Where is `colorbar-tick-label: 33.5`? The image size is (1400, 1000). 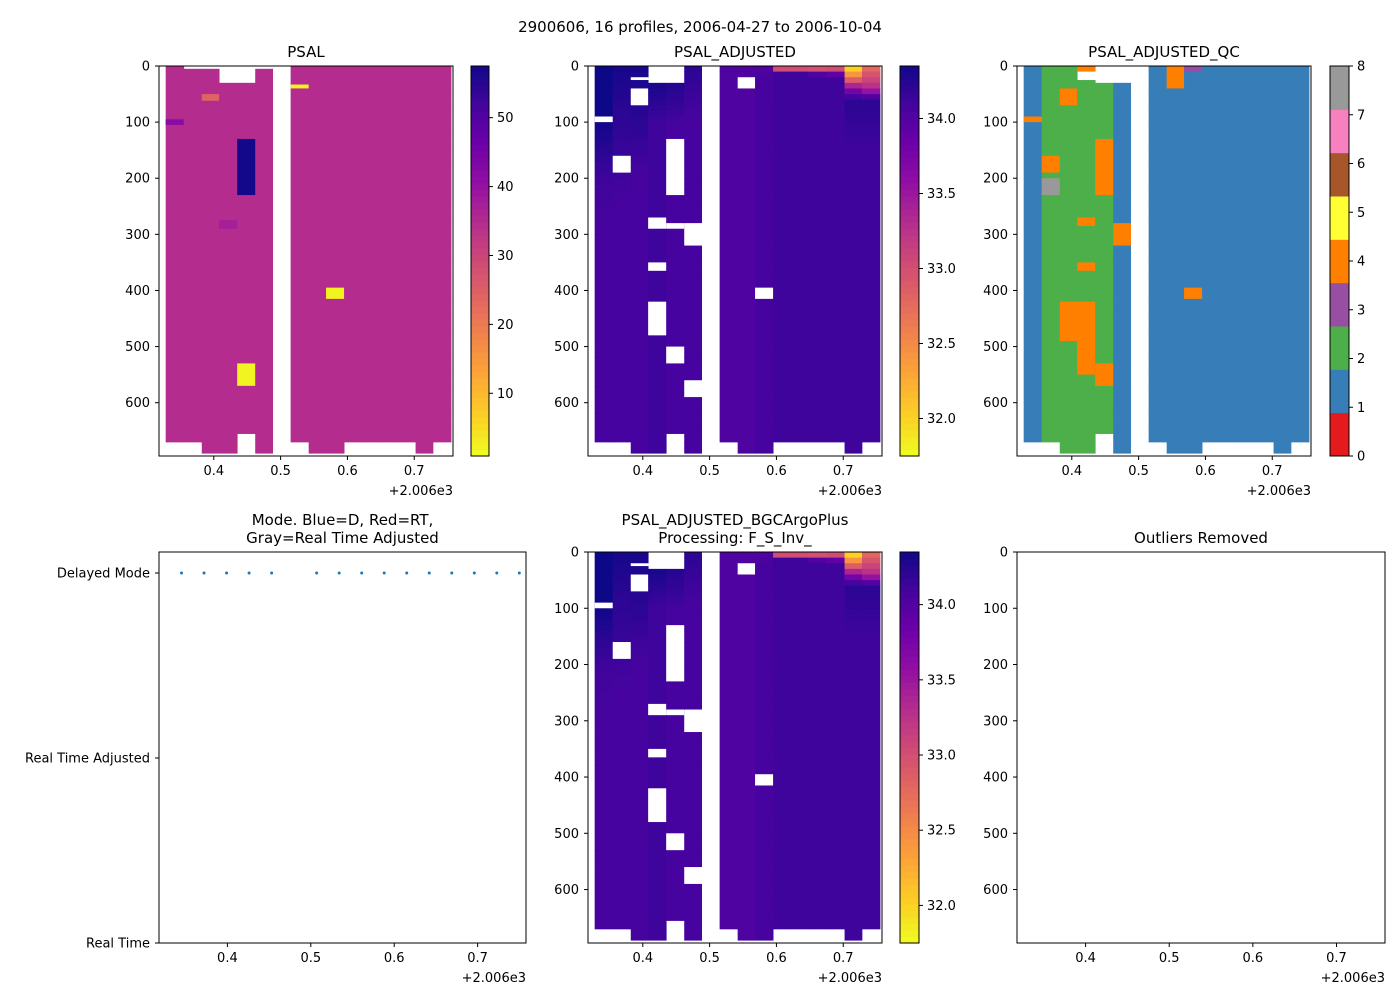
colorbar-tick-label: 33.5 is located at coordinates (941, 680).